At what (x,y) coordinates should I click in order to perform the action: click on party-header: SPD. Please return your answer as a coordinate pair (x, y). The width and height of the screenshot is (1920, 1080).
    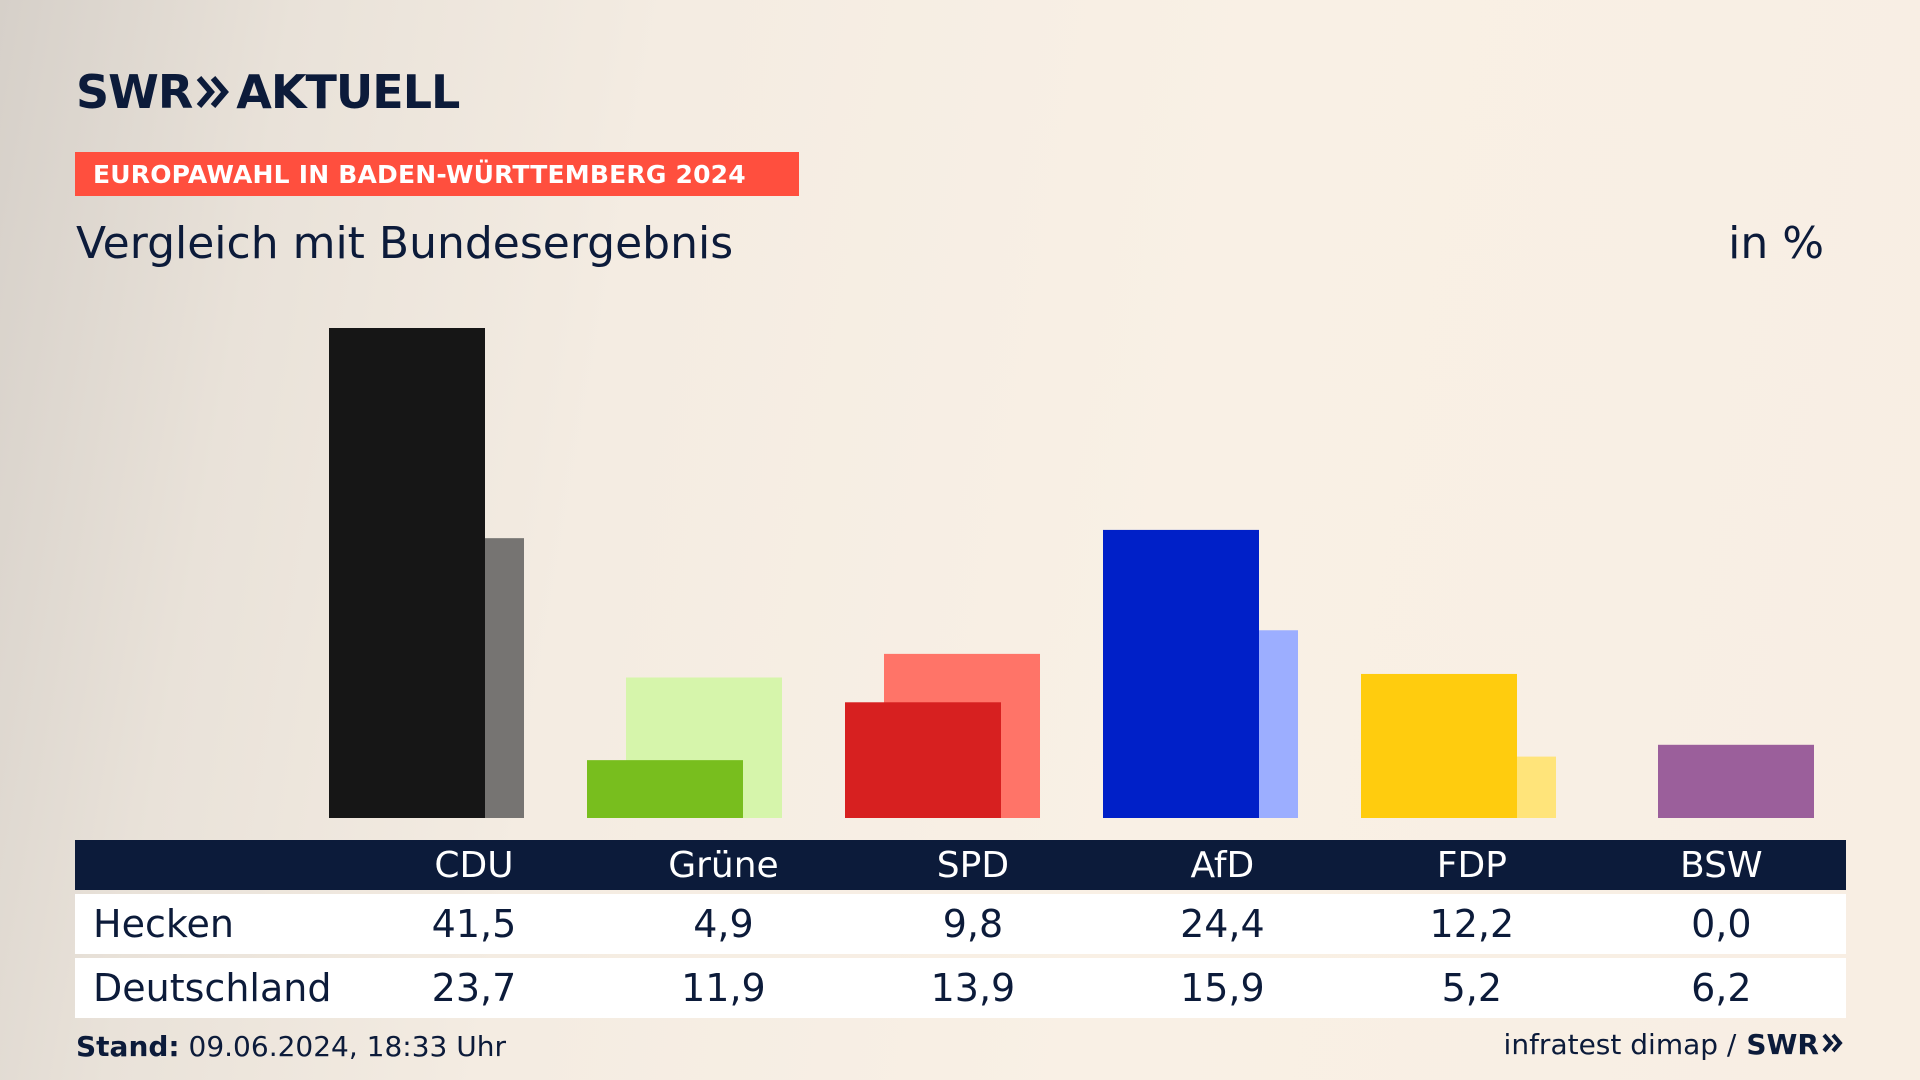
    Looking at the image, I should click on (973, 865).